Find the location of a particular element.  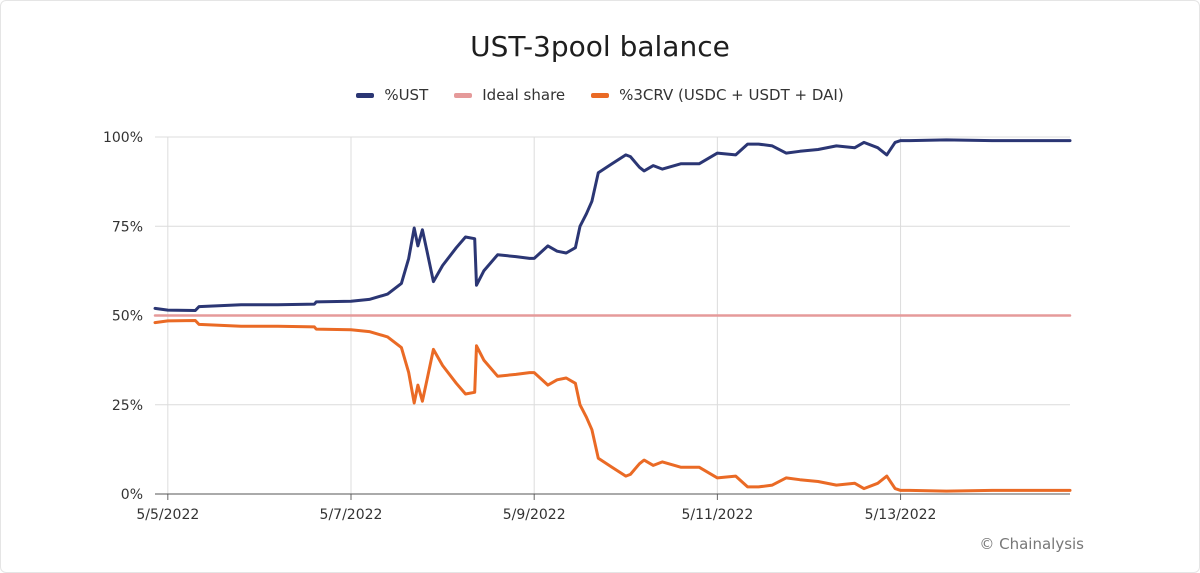

y-tick-label-0: 0% is located at coordinates (132, 495).